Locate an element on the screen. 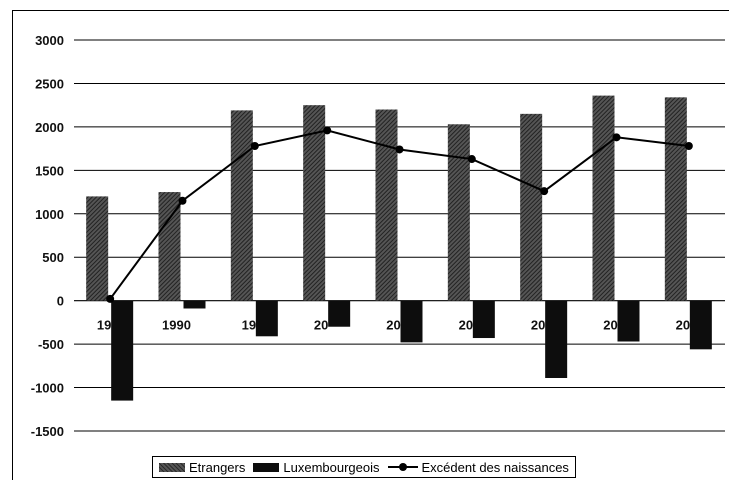 This screenshot has width=731, height=482. legend-label-luxembourgeois: Luxembourgeois is located at coordinates (331, 467).